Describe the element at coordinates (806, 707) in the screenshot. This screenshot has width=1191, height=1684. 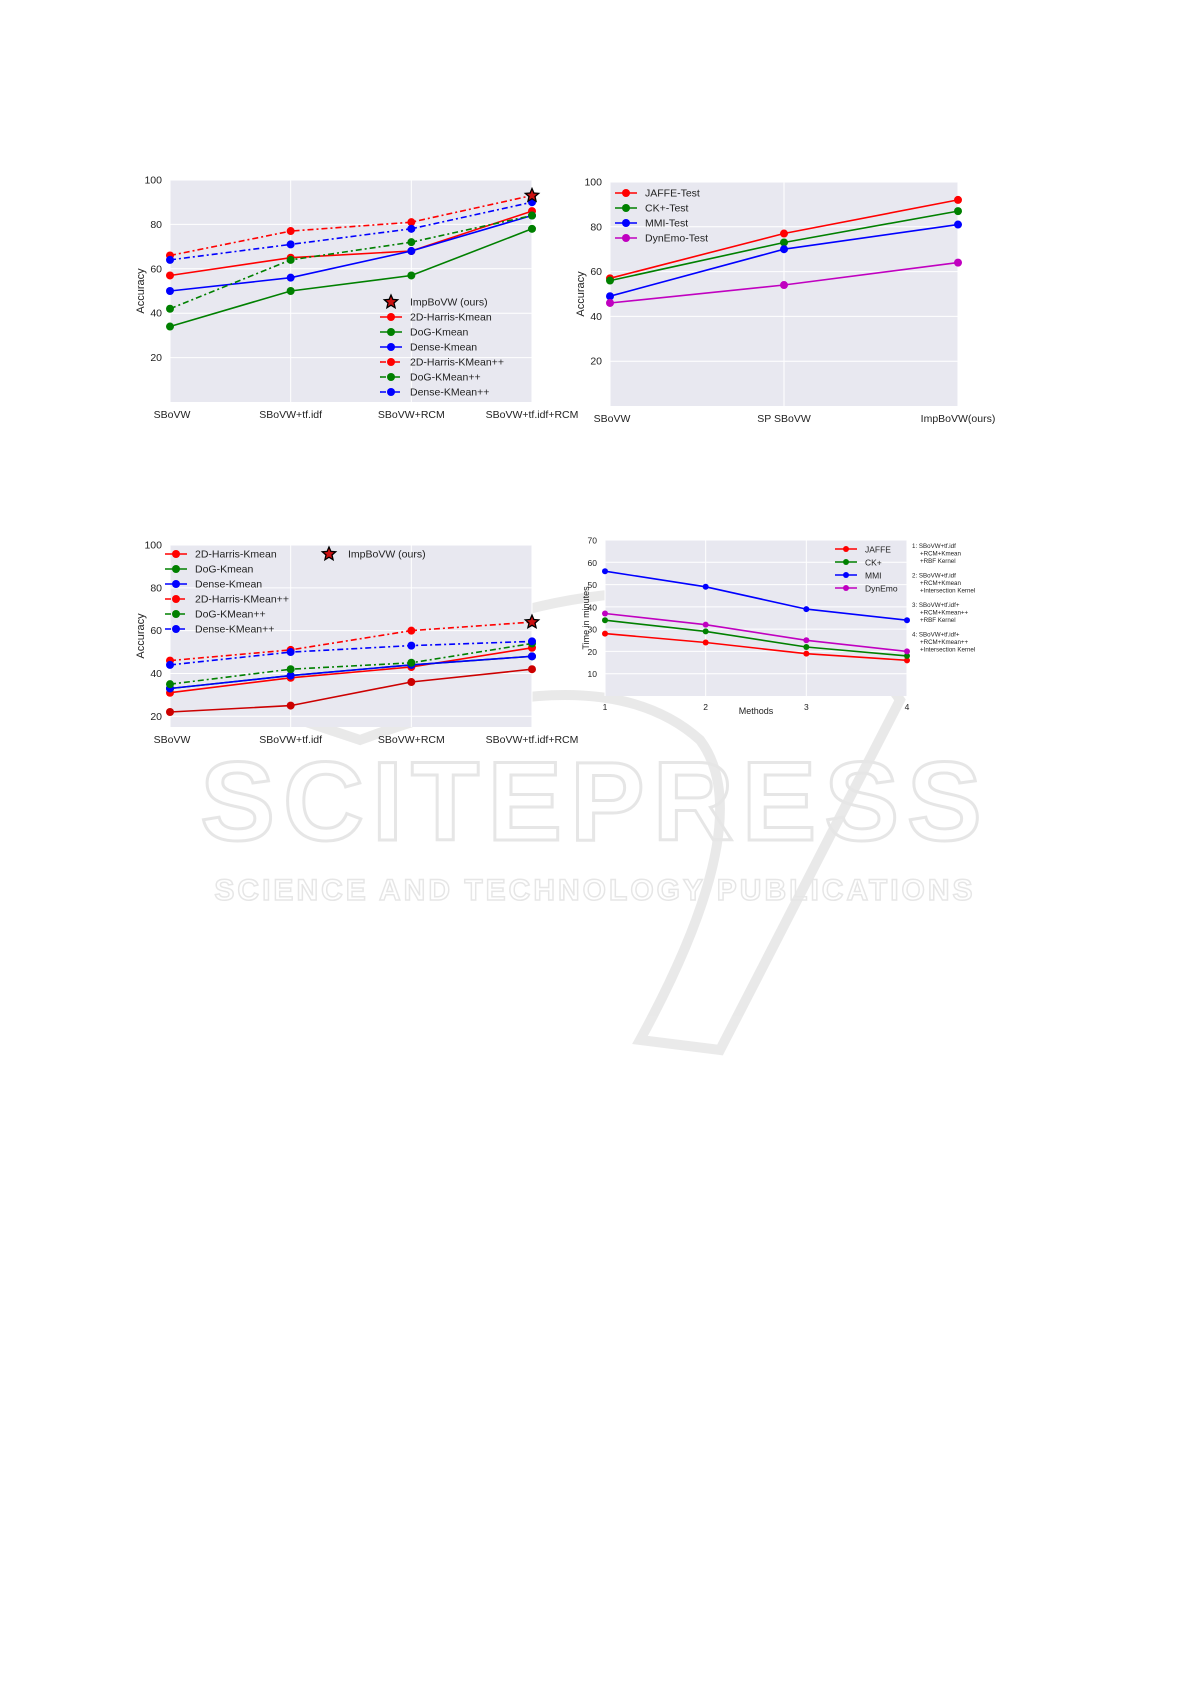
I see `x-tick-label: 3` at that location.